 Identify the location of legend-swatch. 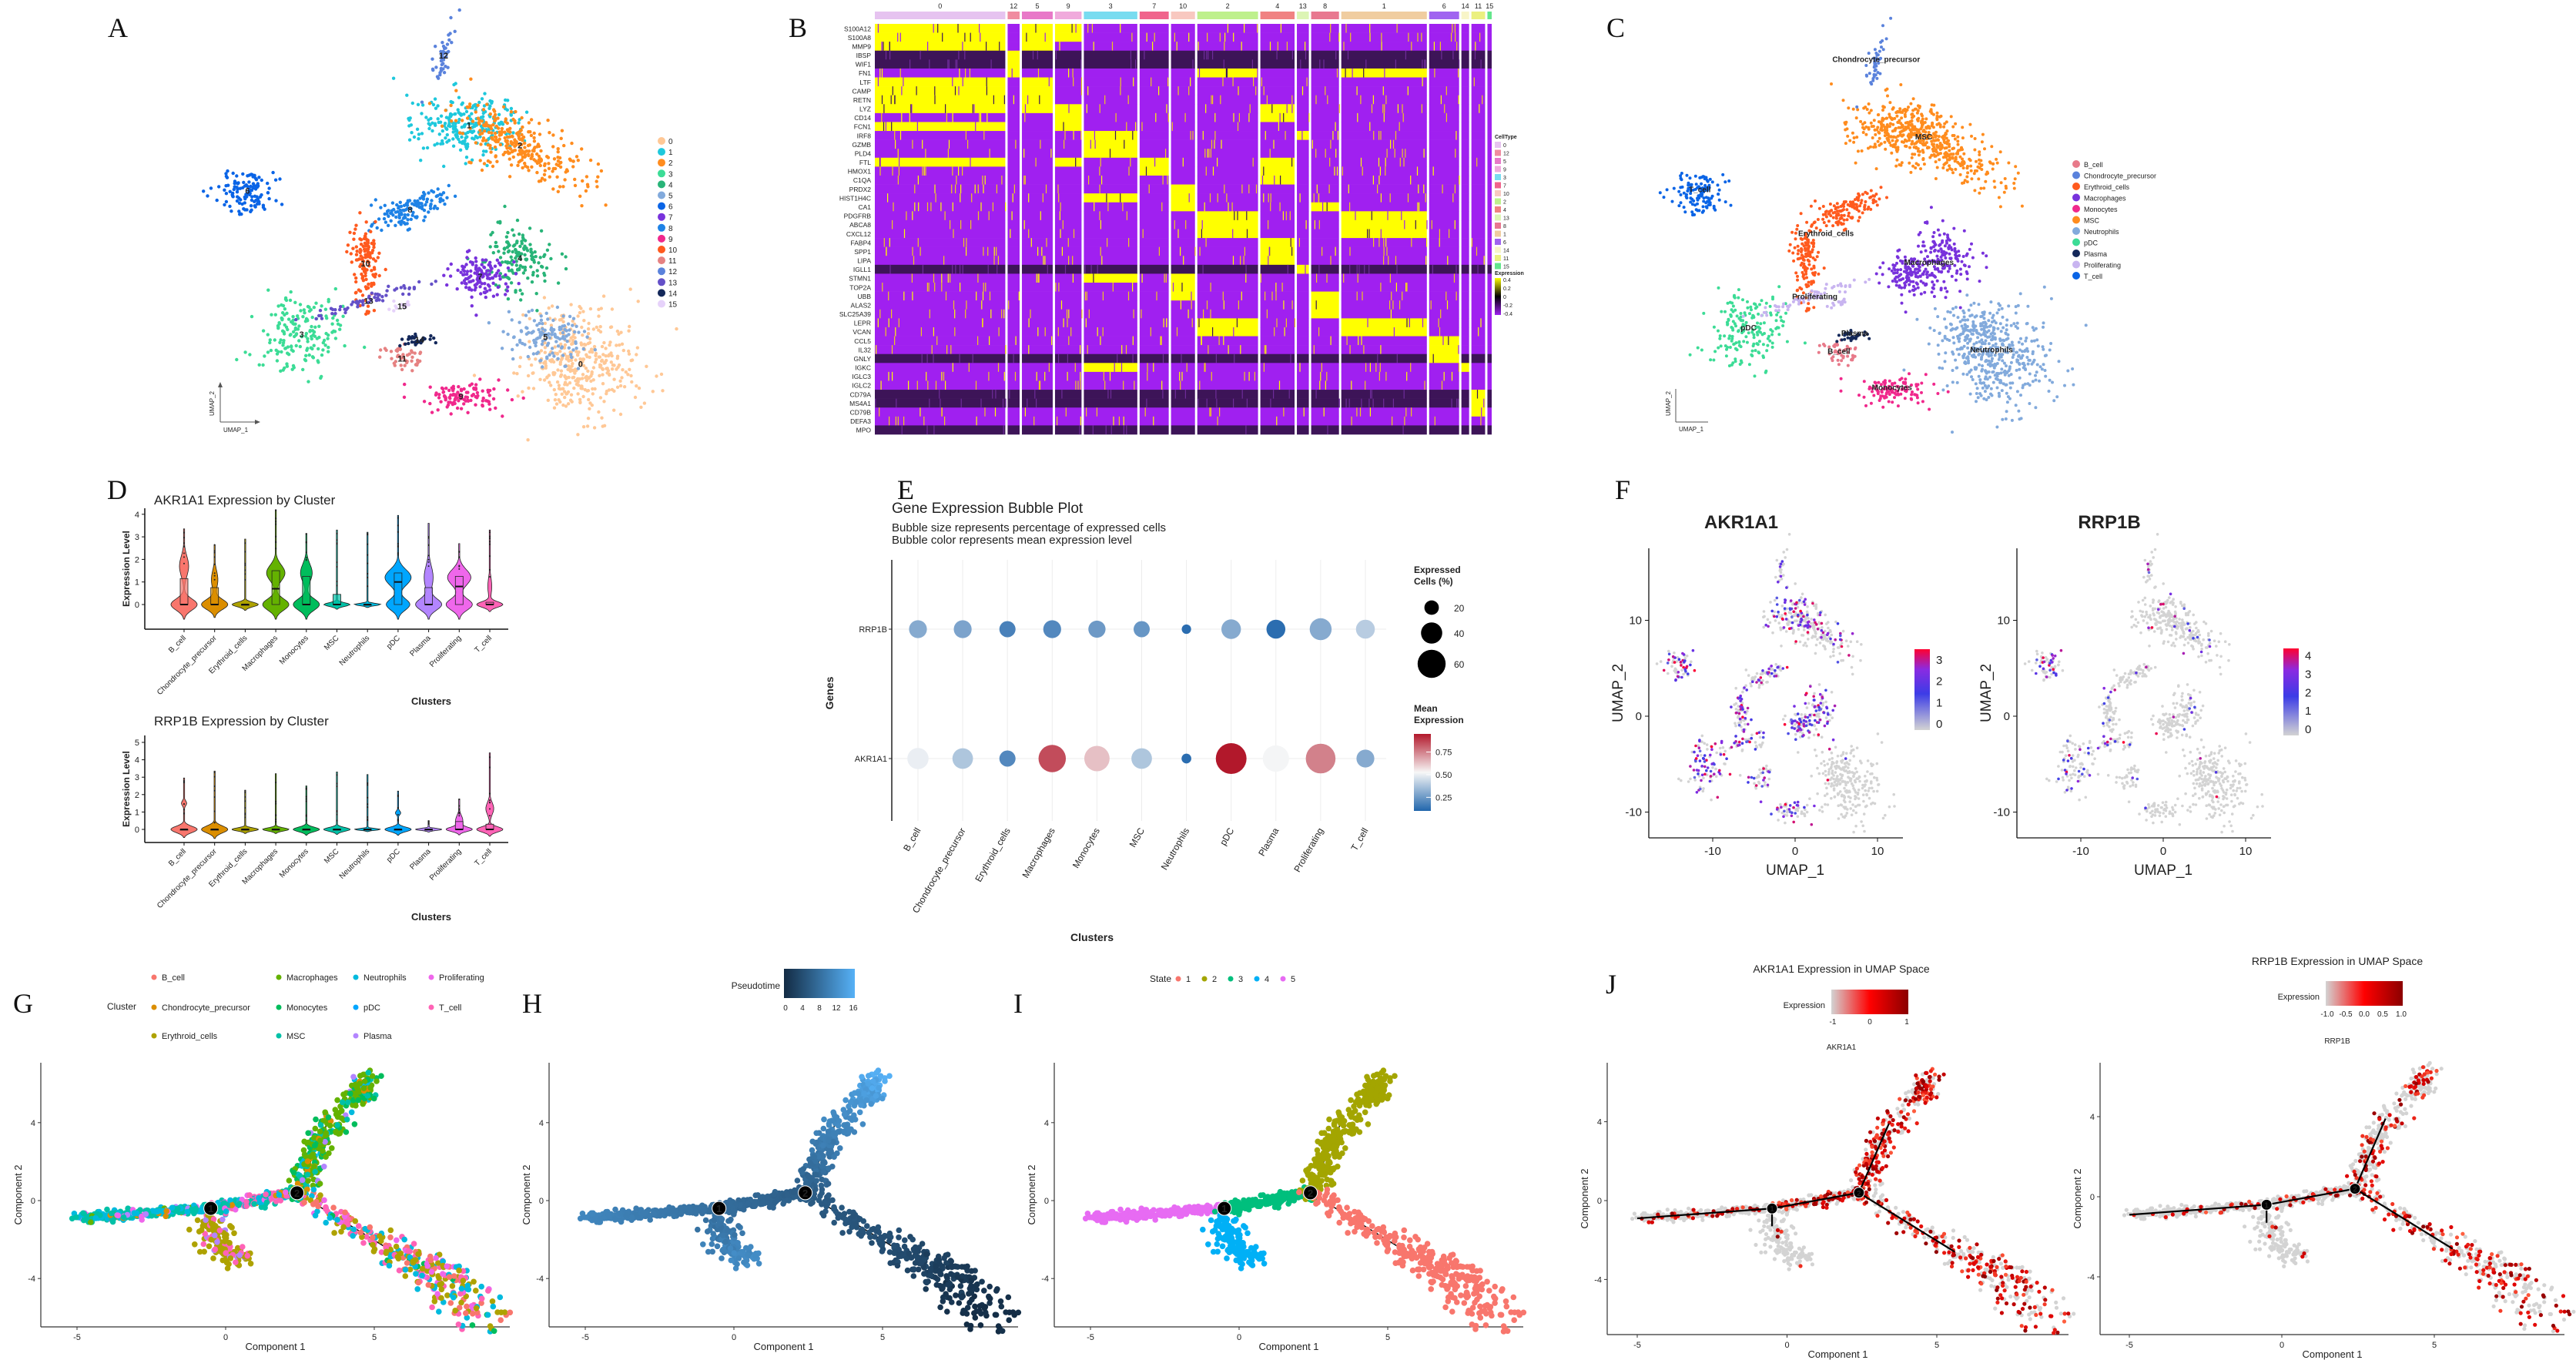
(662, 141).